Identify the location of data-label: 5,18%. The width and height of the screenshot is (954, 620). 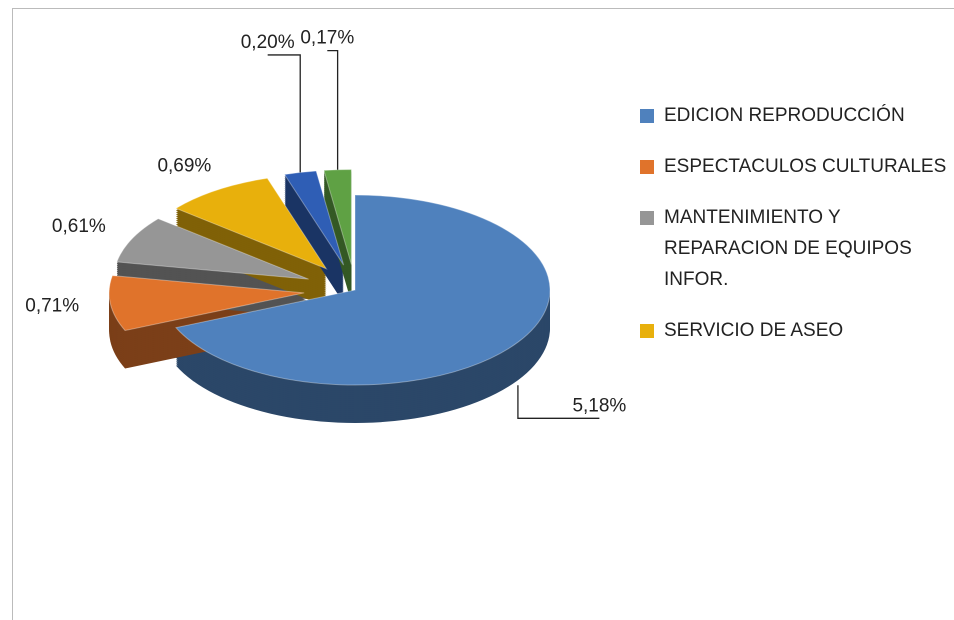
(599, 405).